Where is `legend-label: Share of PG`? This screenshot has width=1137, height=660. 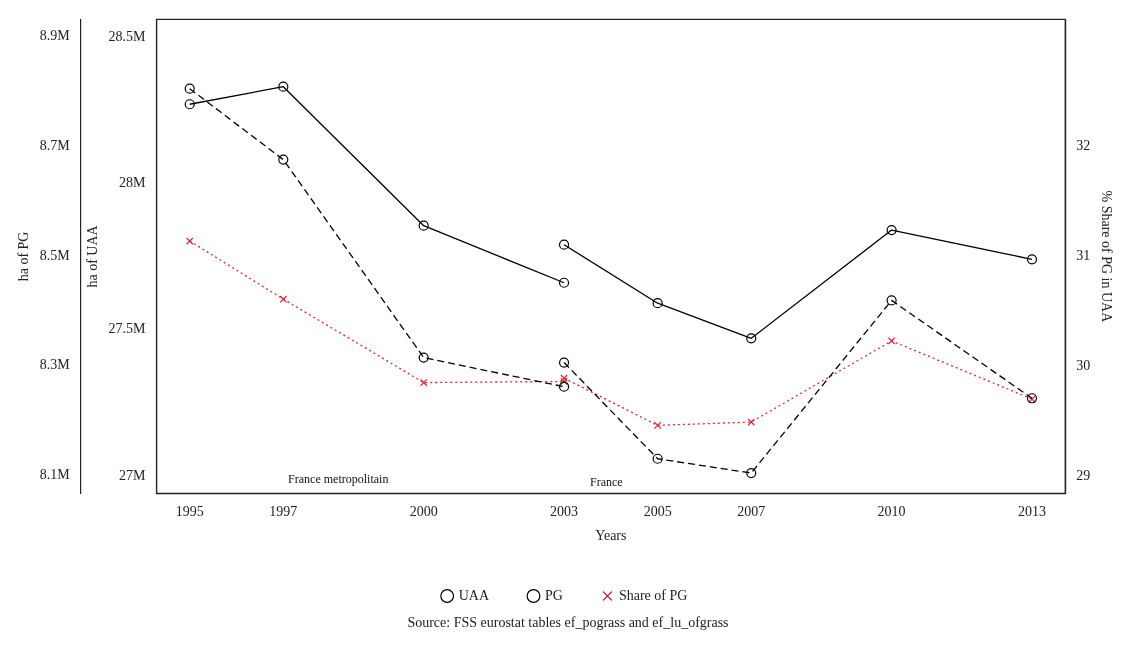
legend-label: Share of PG is located at coordinates (653, 595).